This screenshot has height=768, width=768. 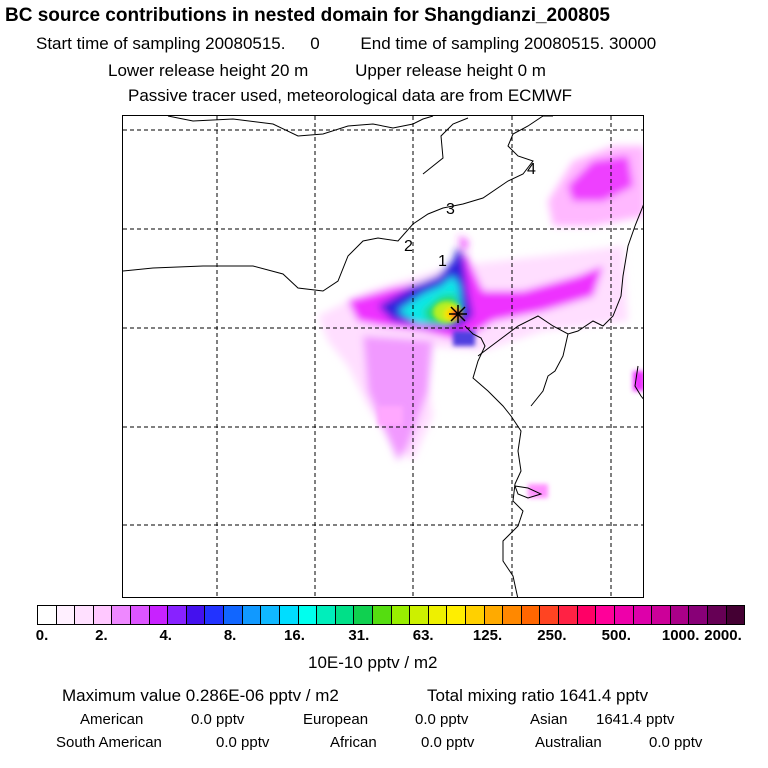 What do you see at coordinates (552, 635) in the screenshot?
I see `colorbar-tick-label: 250.` at bounding box center [552, 635].